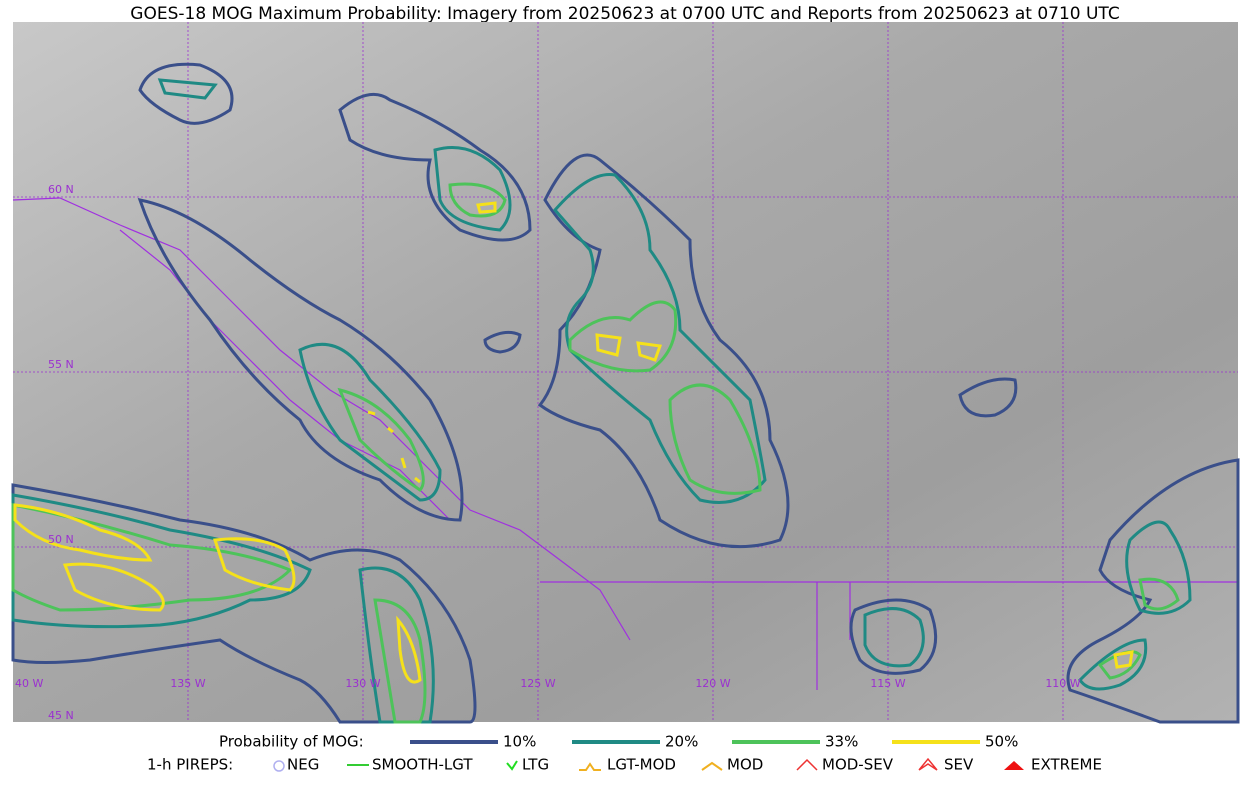 This screenshot has height=786, width=1250. What do you see at coordinates (712, 683) in the screenshot?
I see `lon-label: 120 W` at bounding box center [712, 683].